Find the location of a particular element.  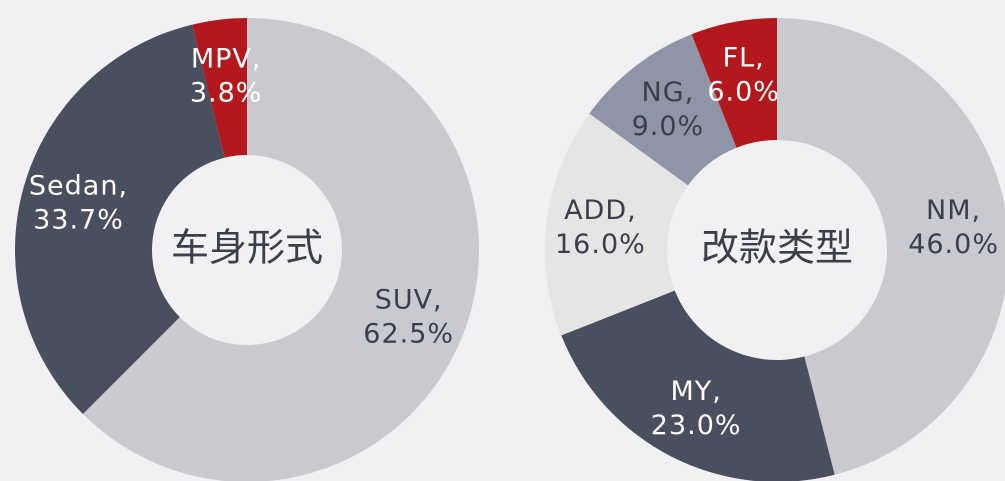

chart-title: 改款类型 is located at coordinates (777, 248).